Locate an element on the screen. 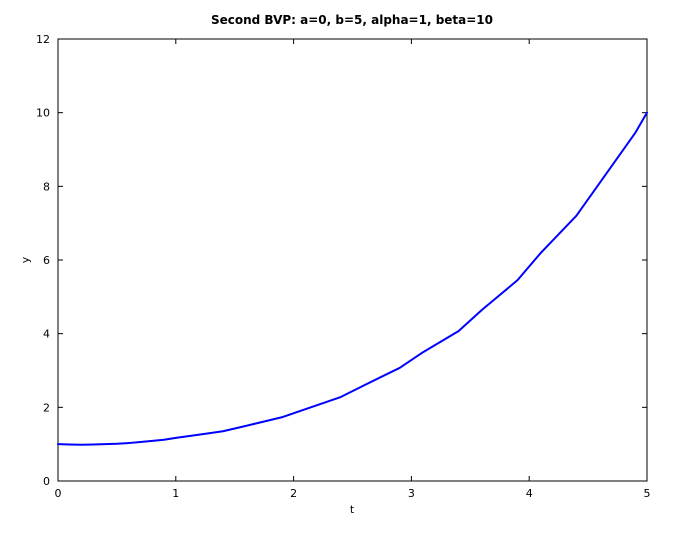 This screenshot has height=535, width=696. x-tick-label: 1 is located at coordinates (175, 493).